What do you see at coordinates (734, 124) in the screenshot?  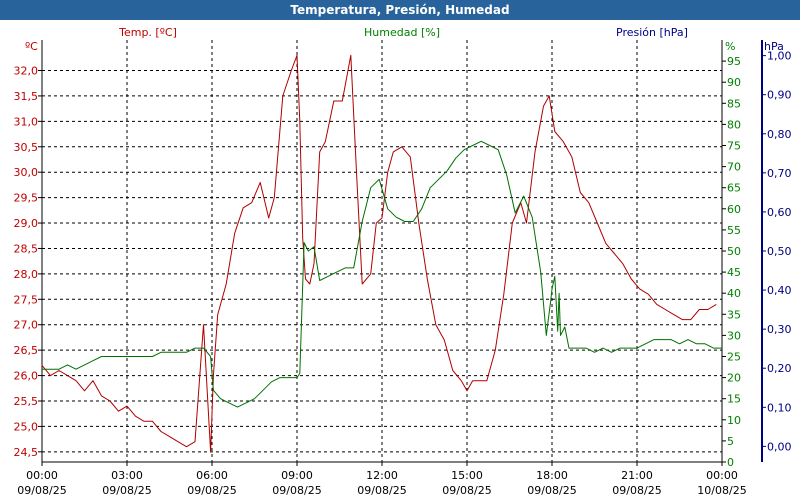 I see `humidity-tick-label: 80` at bounding box center [734, 124].